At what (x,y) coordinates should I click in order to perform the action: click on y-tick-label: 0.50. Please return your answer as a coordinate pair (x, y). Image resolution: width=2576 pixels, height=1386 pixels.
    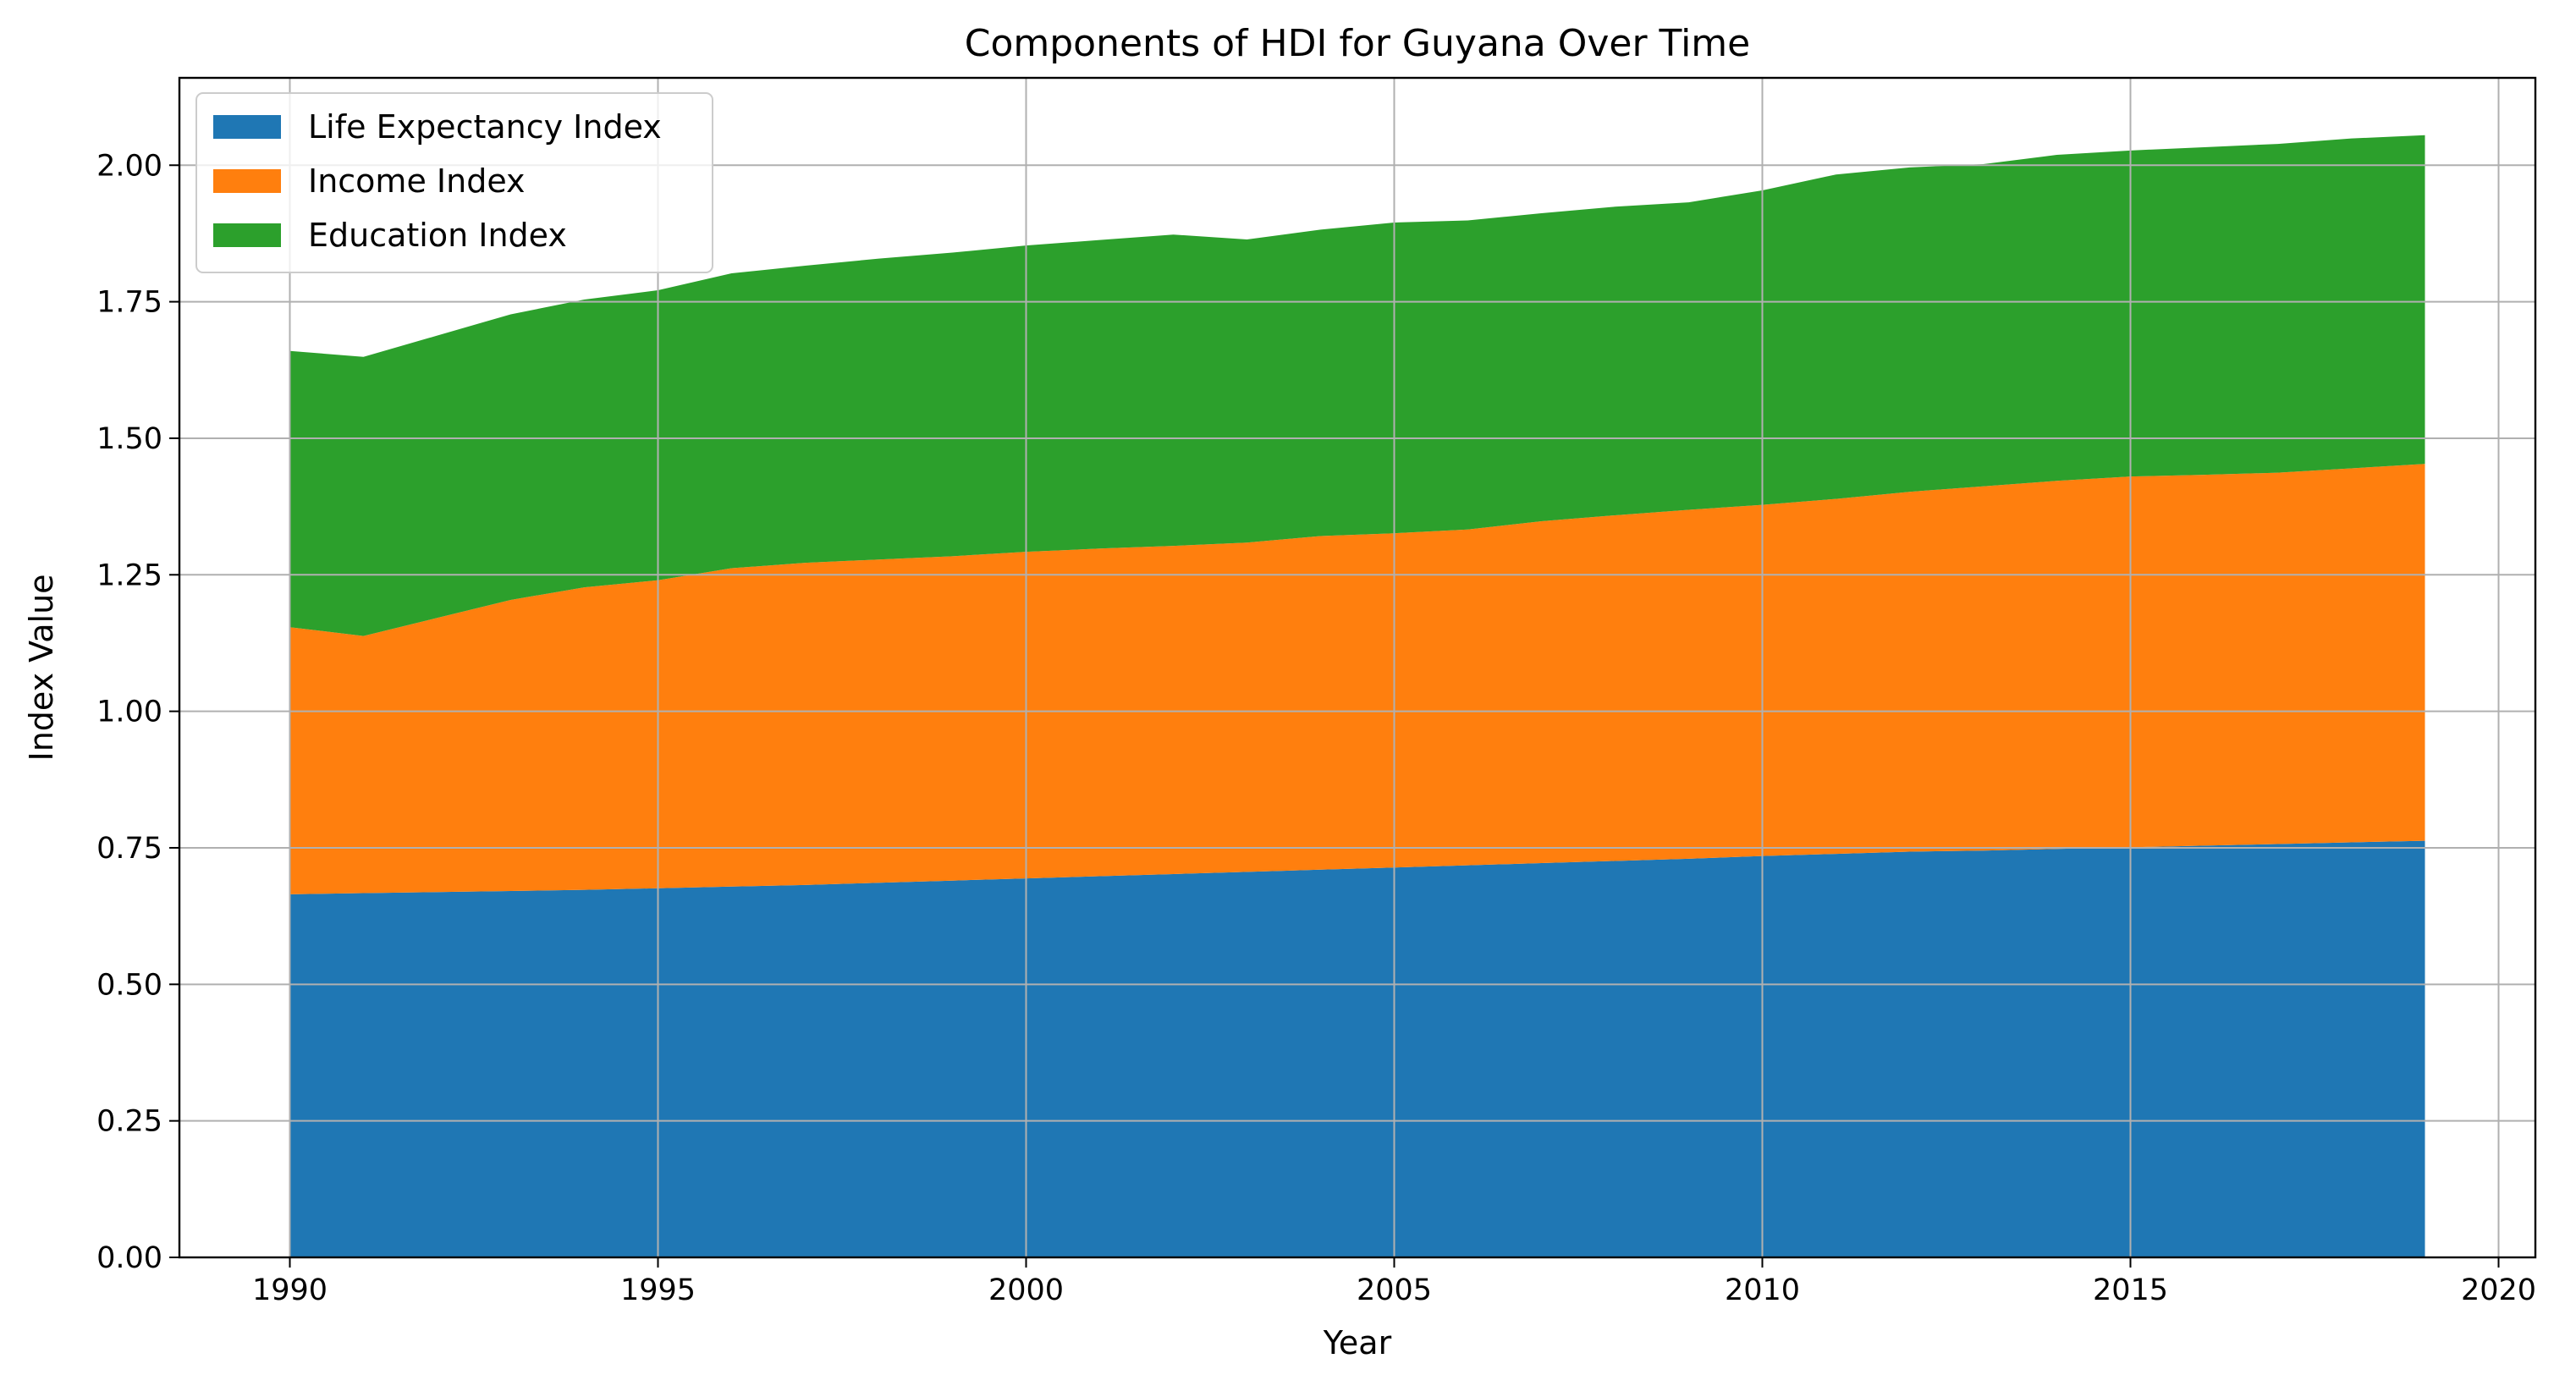
    Looking at the image, I should click on (129, 985).